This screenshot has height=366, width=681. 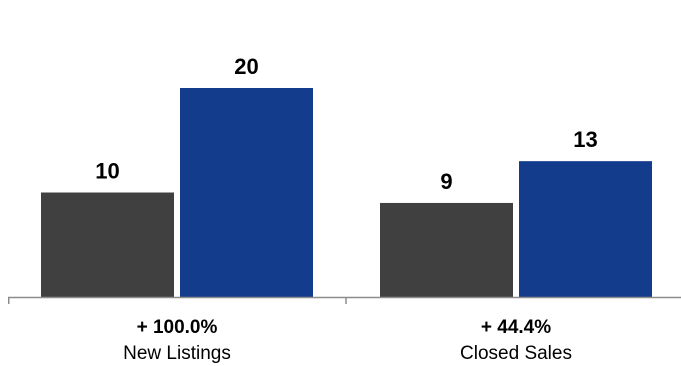 I want to click on value-label-1-0: 9, so click(x=446, y=181).